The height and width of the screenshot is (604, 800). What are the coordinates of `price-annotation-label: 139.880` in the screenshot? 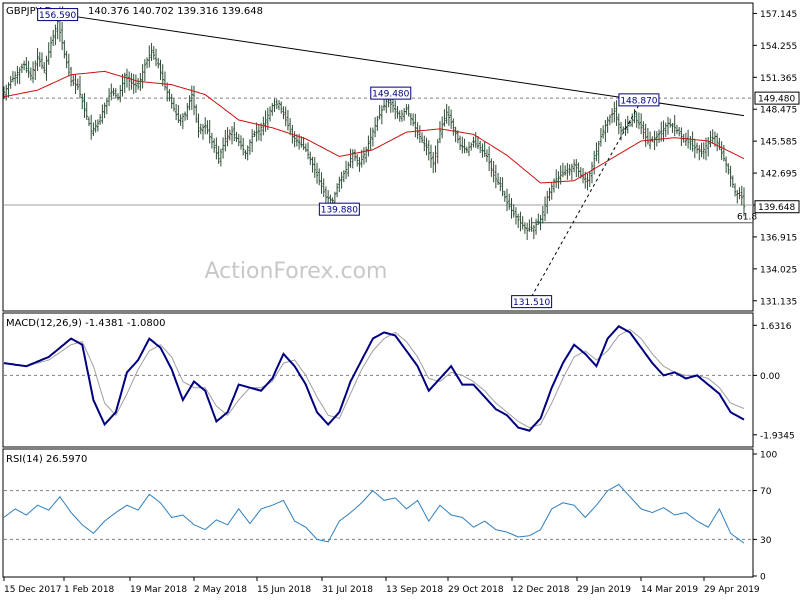 It's located at (339, 211).